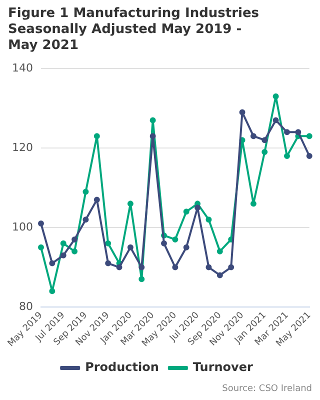 The image size is (320, 400). I want to click on y-tick-label: 80, so click(25, 306).